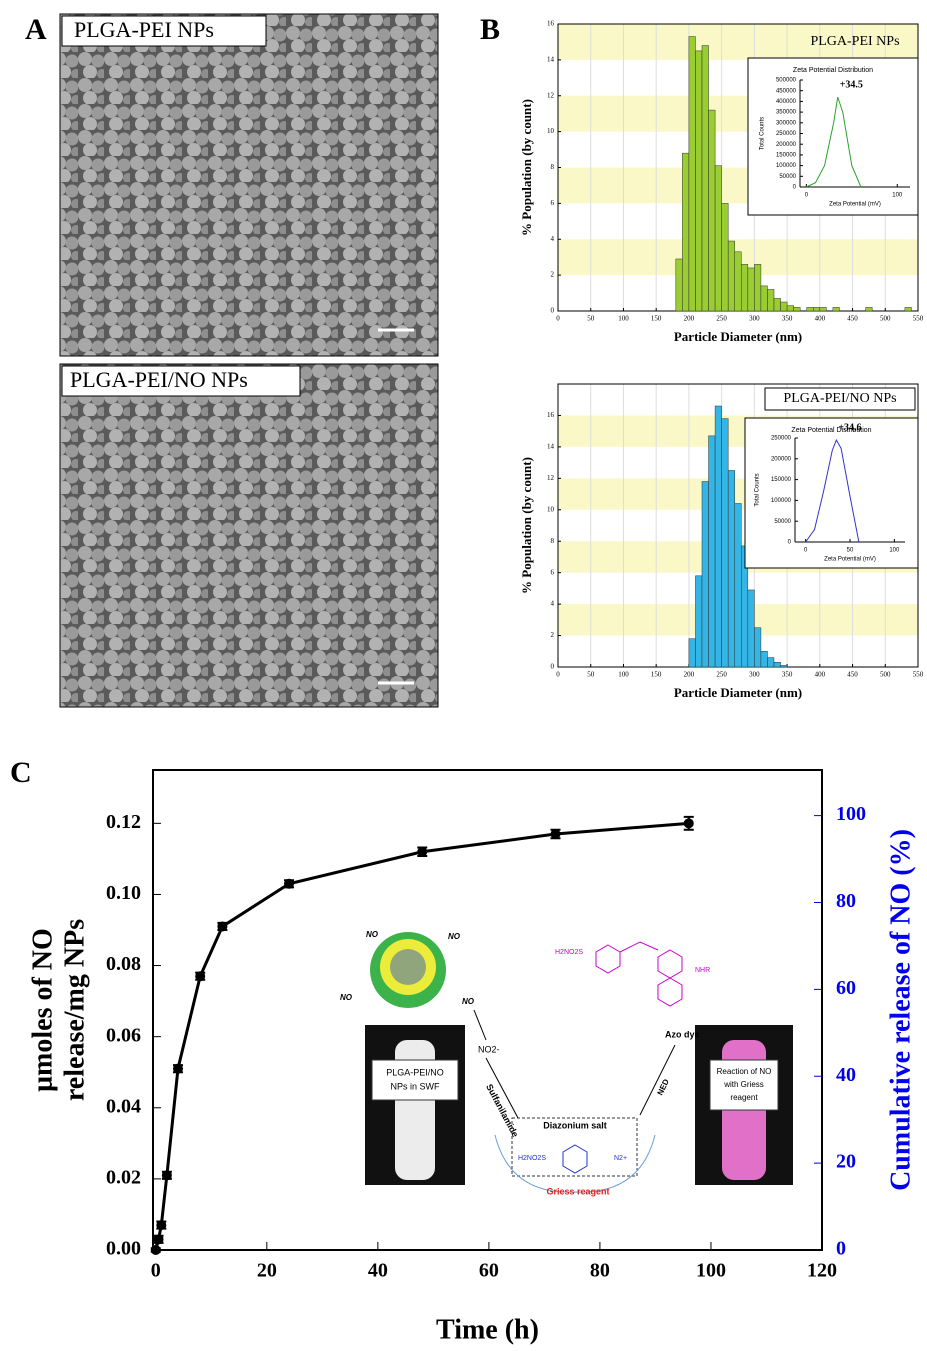 The height and width of the screenshot is (1351, 927). I want to click on photo-label: with Griess, so click(743, 1084).